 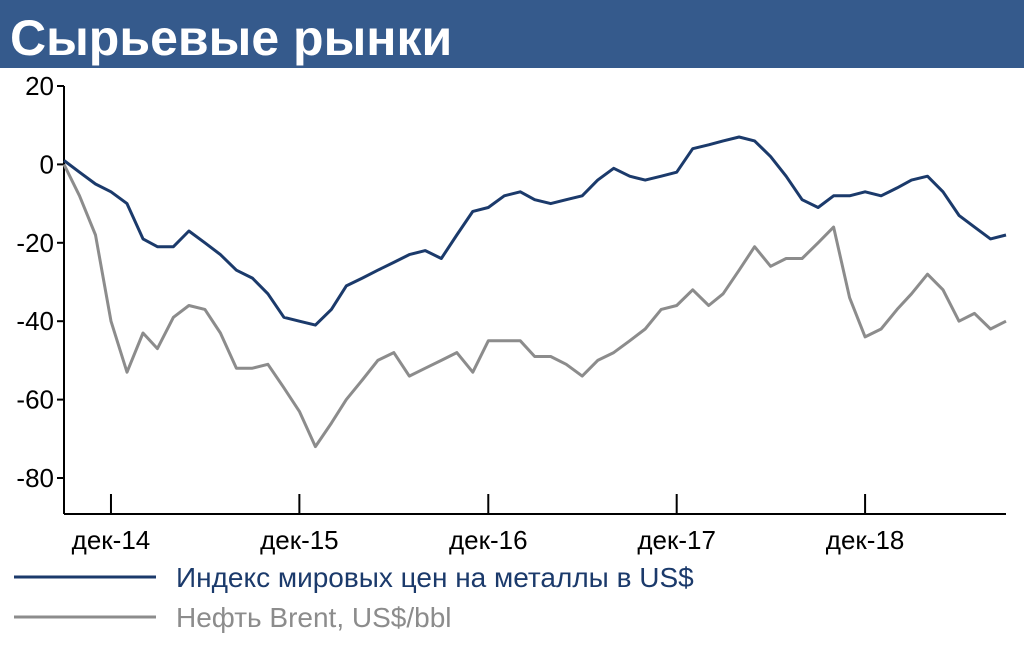 What do you see at coordinates (35, 478) in the screenshot?
I see `y-tick-label: -80` at bounding box center [35, 478].